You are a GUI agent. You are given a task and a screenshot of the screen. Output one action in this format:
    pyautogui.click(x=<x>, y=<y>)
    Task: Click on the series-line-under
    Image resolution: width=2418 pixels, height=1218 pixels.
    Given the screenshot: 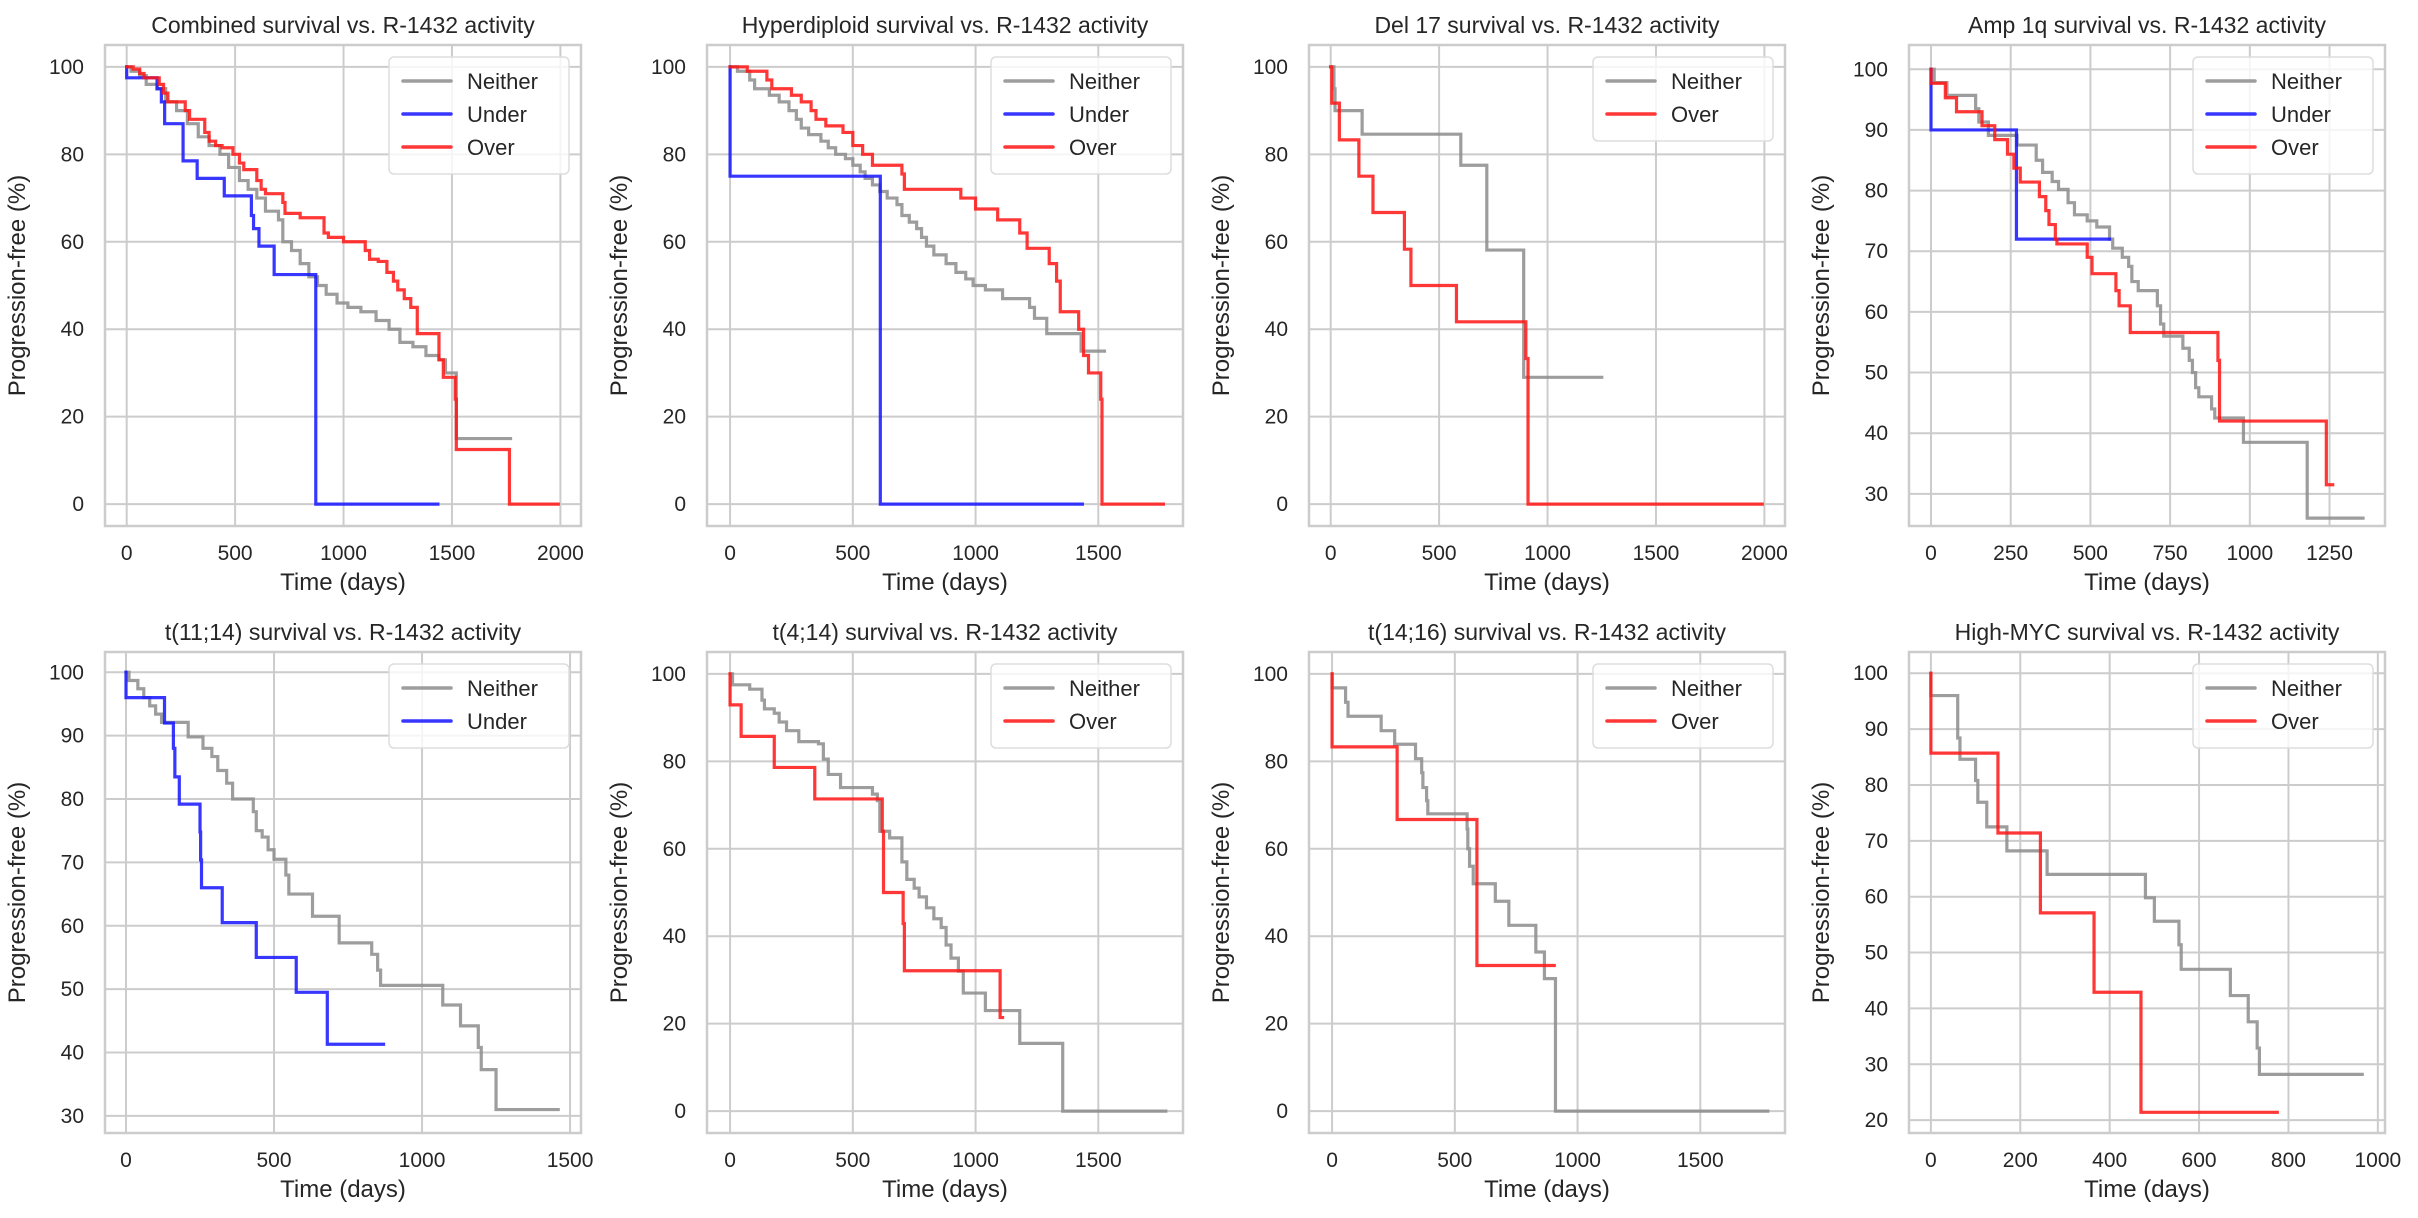 What is the action you would take?
    pyautogui.click(x=282, y=285)
    